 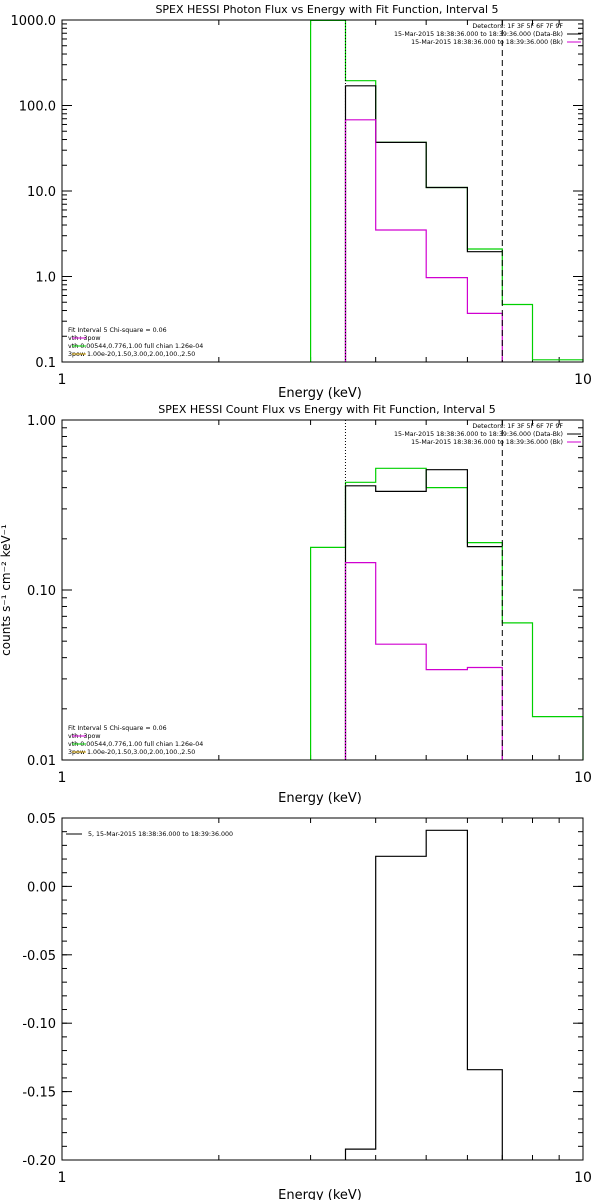 I want to click on y-axis-label: counts s⁻¹ cm⁻² keV⁻¹, so click(x=6, y=590).